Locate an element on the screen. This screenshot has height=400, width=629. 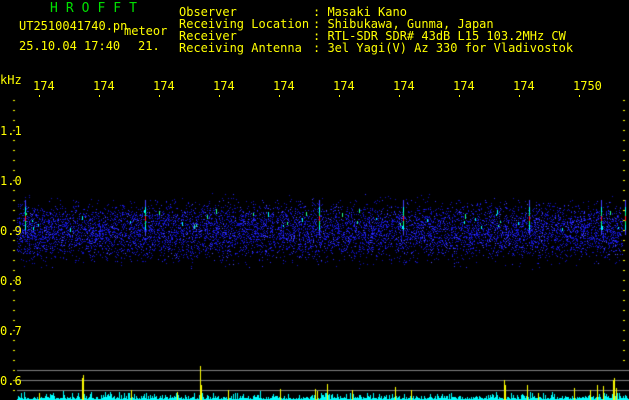
x-tick-label: 1745 is located at coordinates (284, 86).